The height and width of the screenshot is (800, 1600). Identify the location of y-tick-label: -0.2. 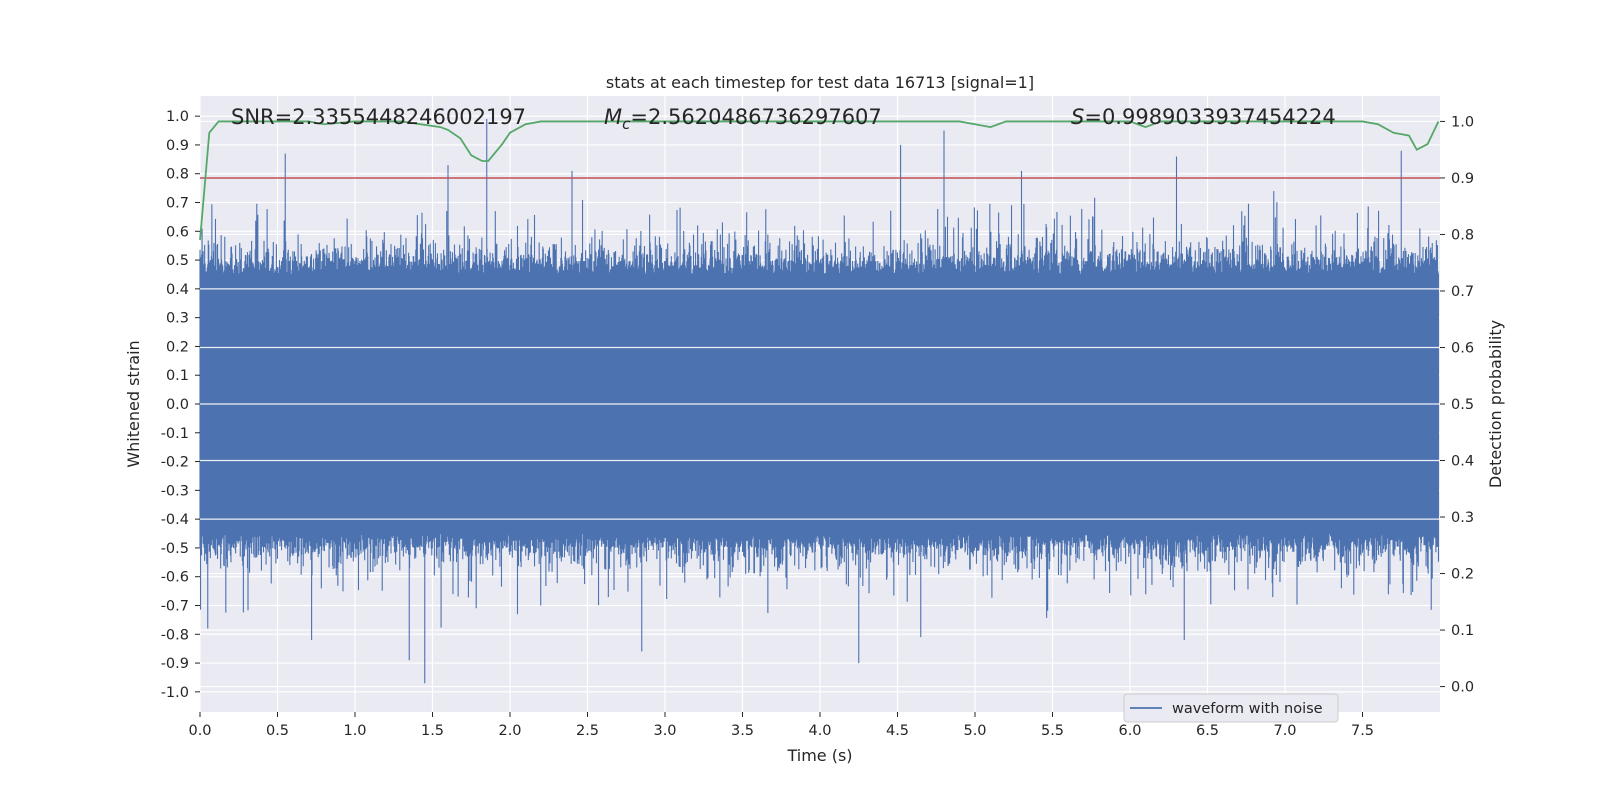
(175, 463).